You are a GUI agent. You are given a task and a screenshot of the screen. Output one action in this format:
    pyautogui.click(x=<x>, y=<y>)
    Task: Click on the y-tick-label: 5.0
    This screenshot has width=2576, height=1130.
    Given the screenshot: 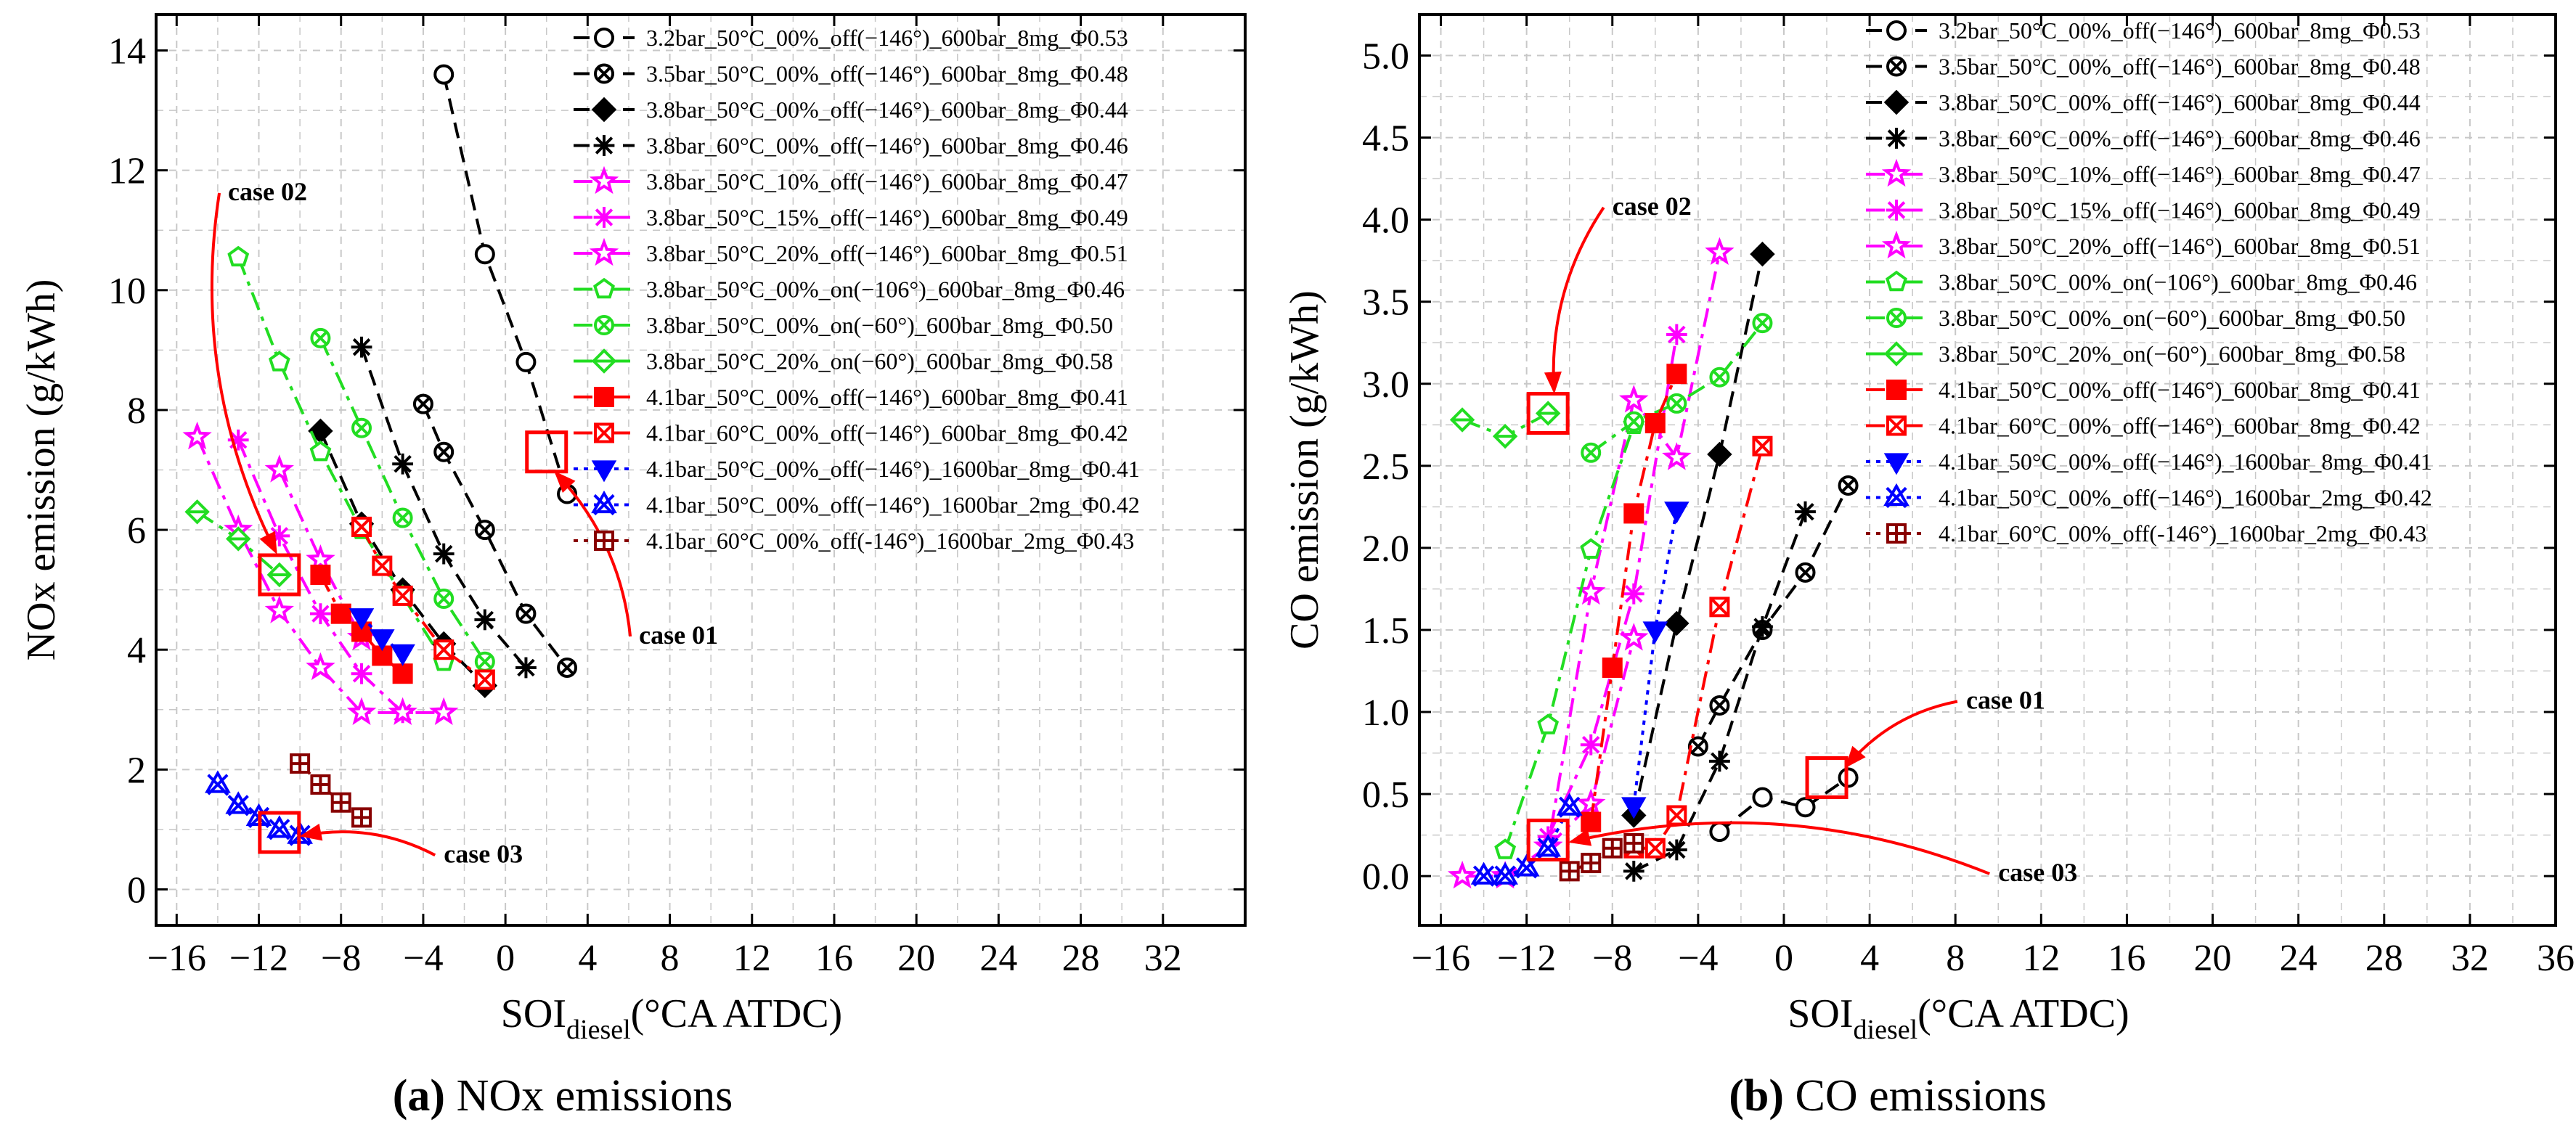 What is the action you would take?
    pyautogui.click(x=1385, y=57)
    